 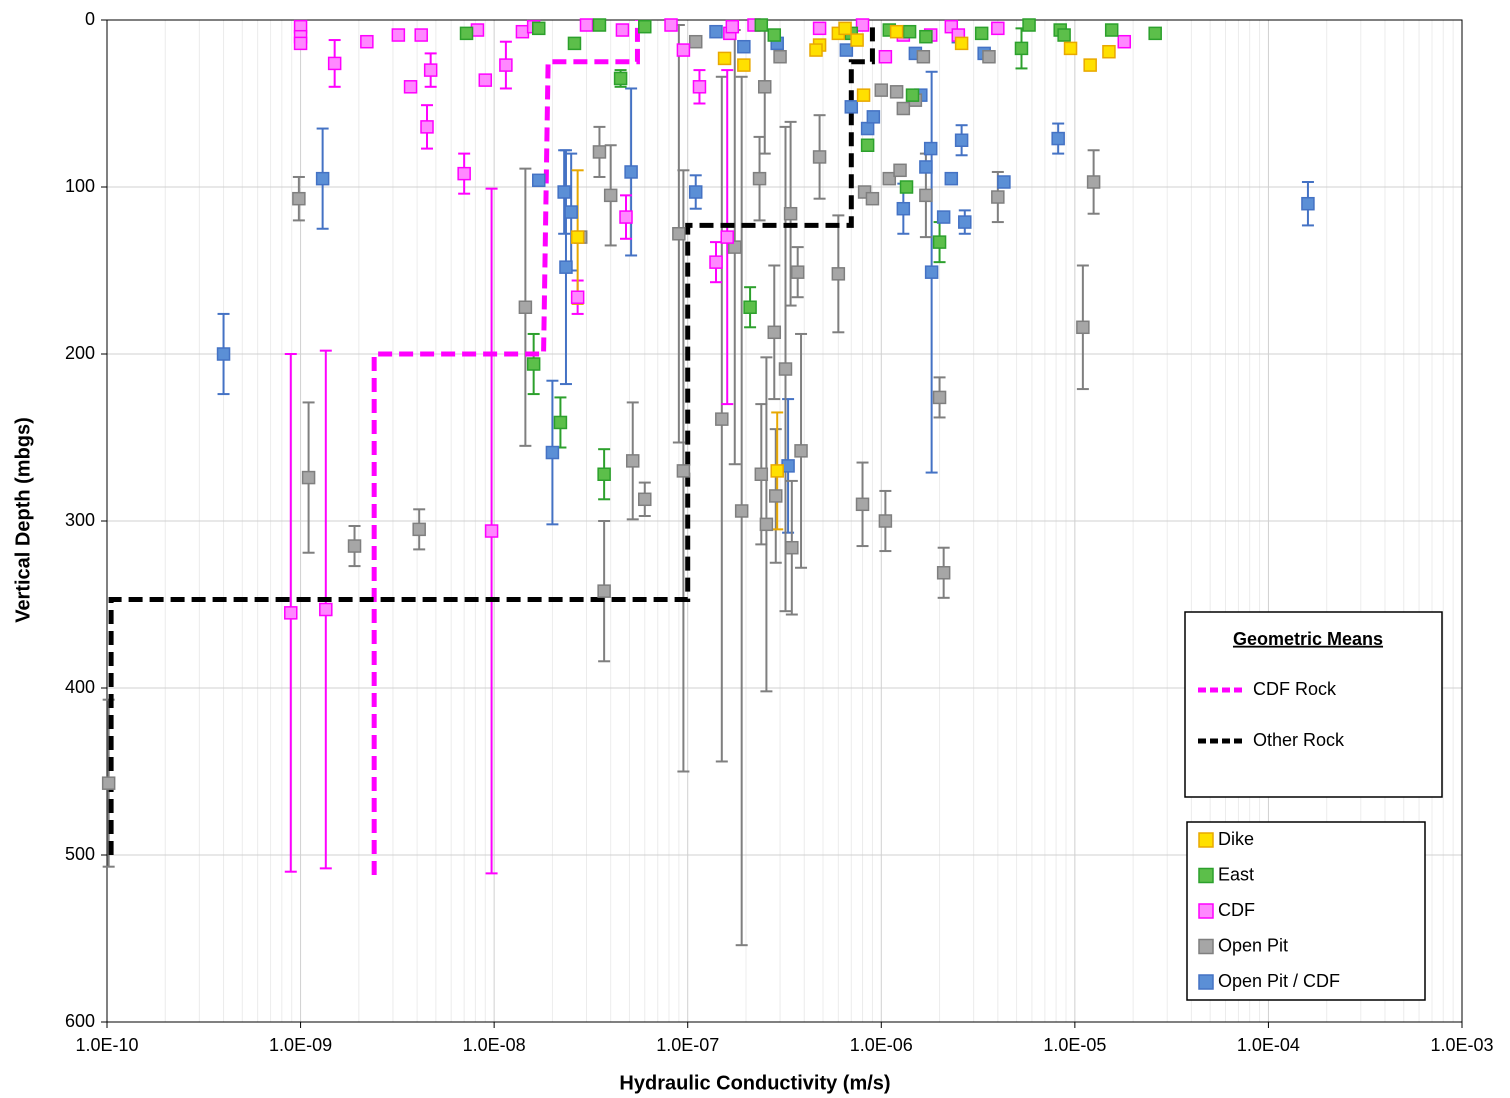 I want to click on x-axis-title: Hydraulic Conductivity (m/s), so click(x=754, y=1083).